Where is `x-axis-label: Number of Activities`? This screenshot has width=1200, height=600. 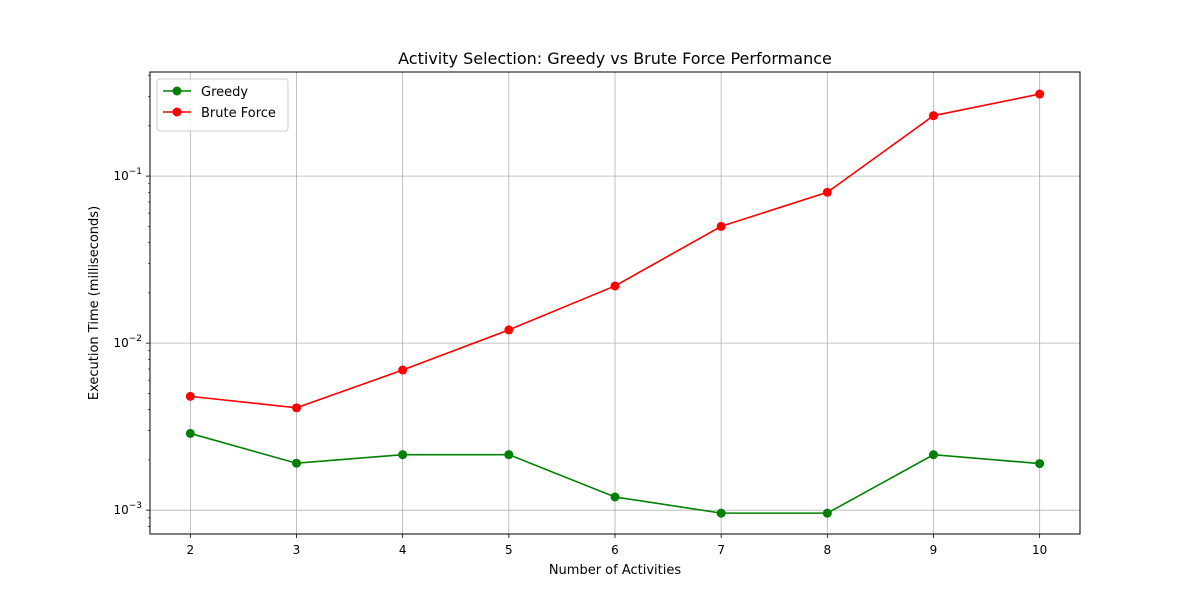
x-axis-label: Number of Activities is located at coordinates (615, 570).